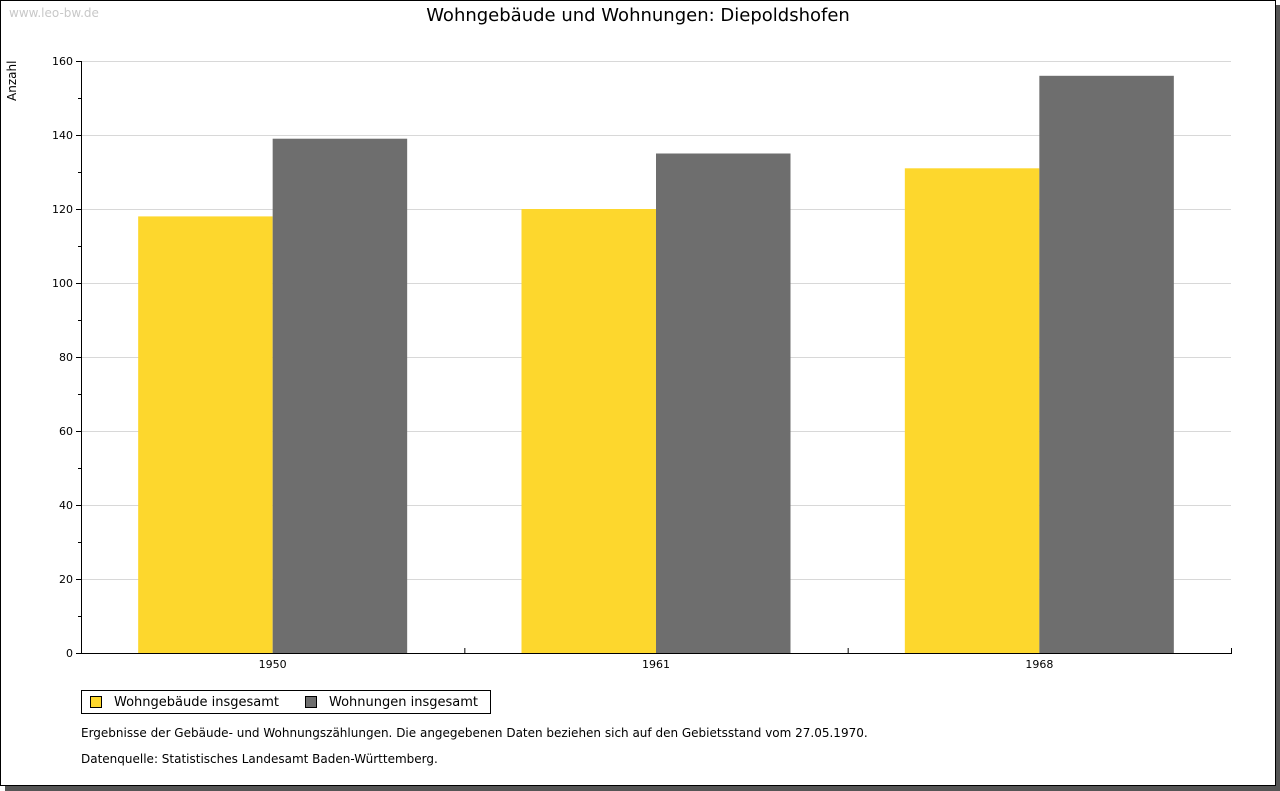 This screenshot has width=1280, height=791. Describe the element at coordinates (62, 283) in the screenshot. I see `y-tick-label: 100` at that location.